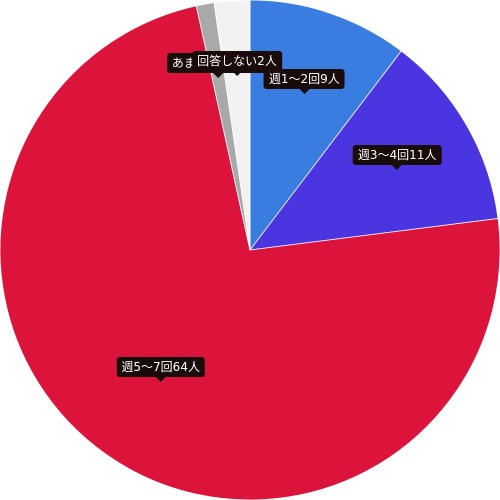  Describe the element at coordinates (237, 63) in the screenshot. I see `slice-label: 回答しない2人` at that location.